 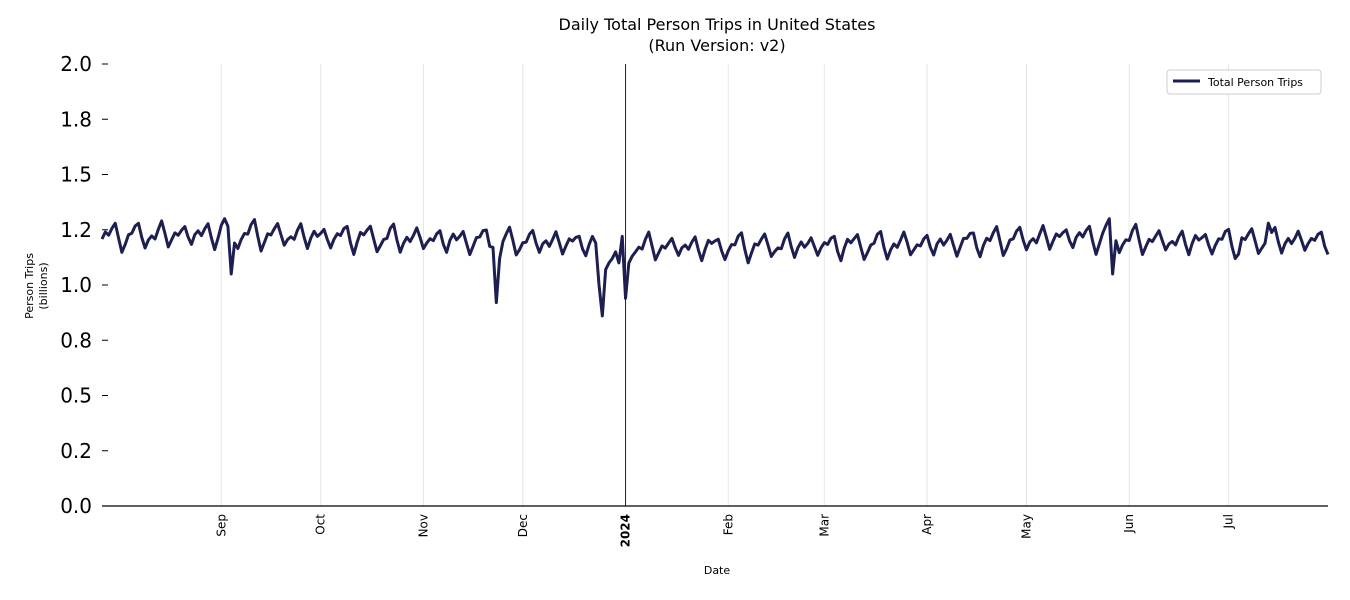 I want to click on legend-label: Total Person Trips, so click(x=1255, y=82).